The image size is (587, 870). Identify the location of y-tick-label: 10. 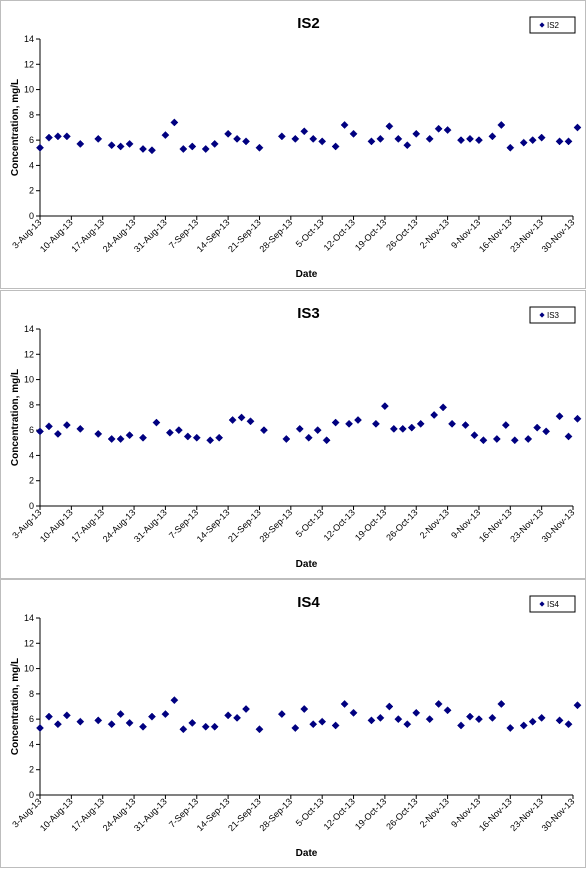
(29, 380).